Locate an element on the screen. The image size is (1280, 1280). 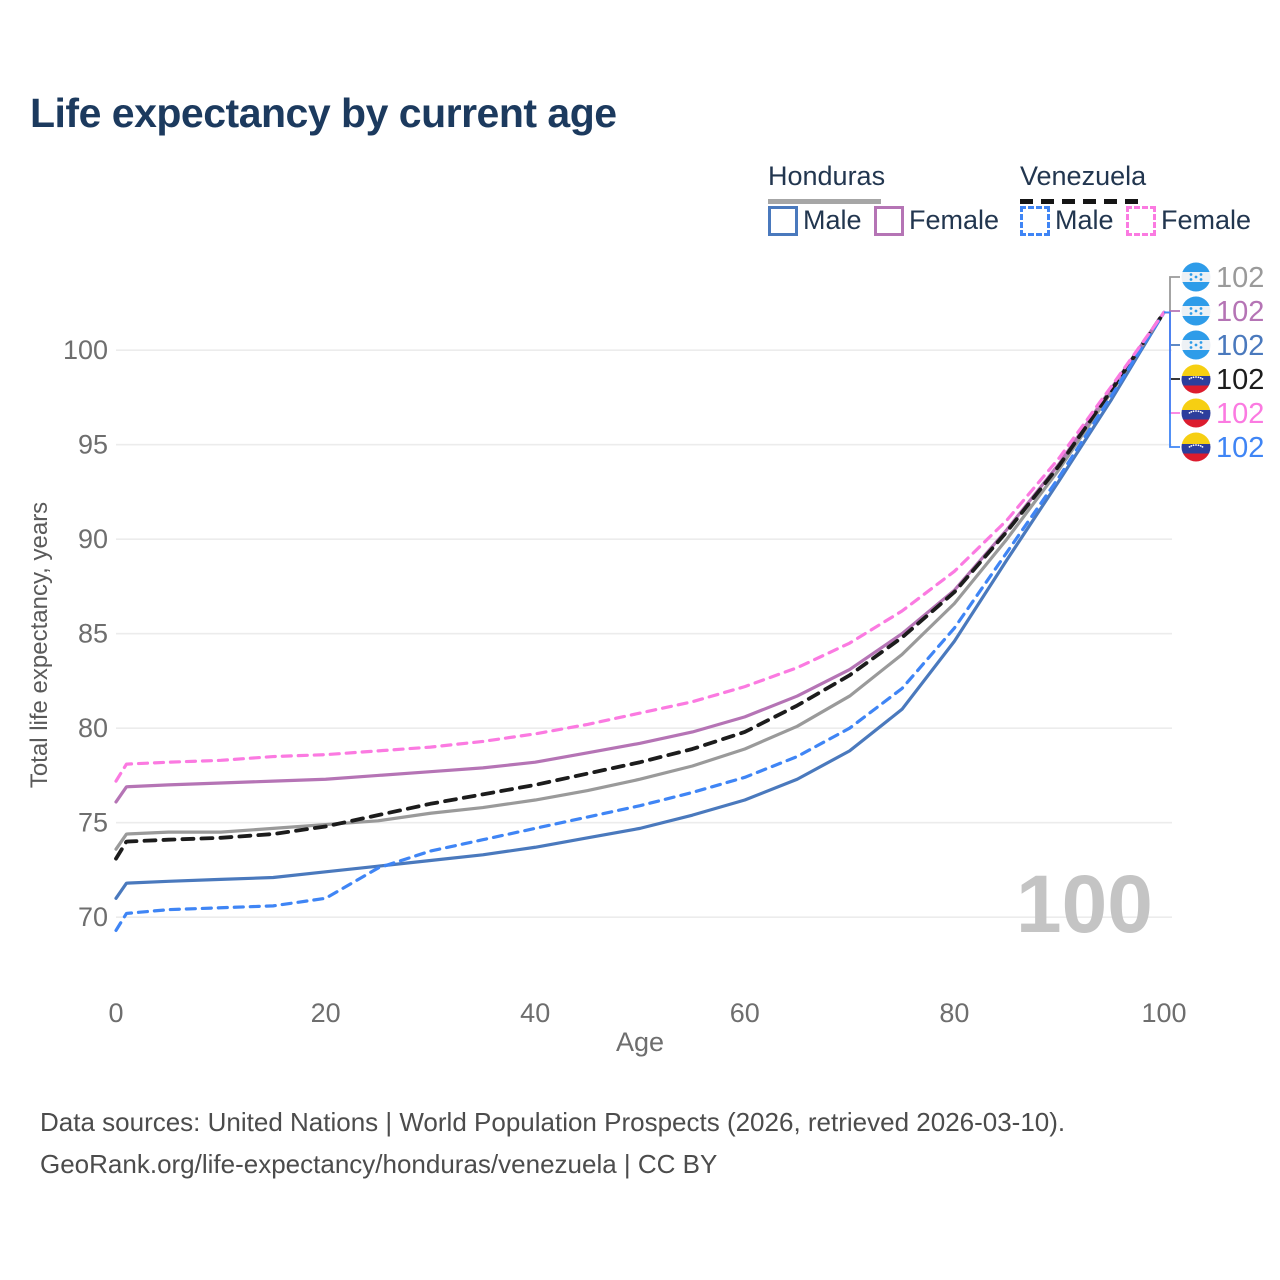
x-tick-label: 0 is located at coordinates (115, 1013).